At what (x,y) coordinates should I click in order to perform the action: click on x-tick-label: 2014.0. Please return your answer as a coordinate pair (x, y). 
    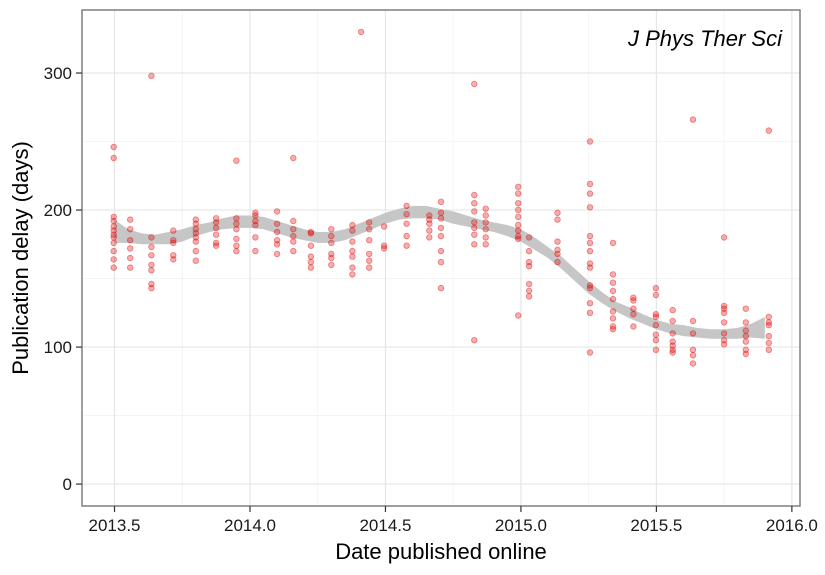
    Looking at the image, I should click on (250, 525).